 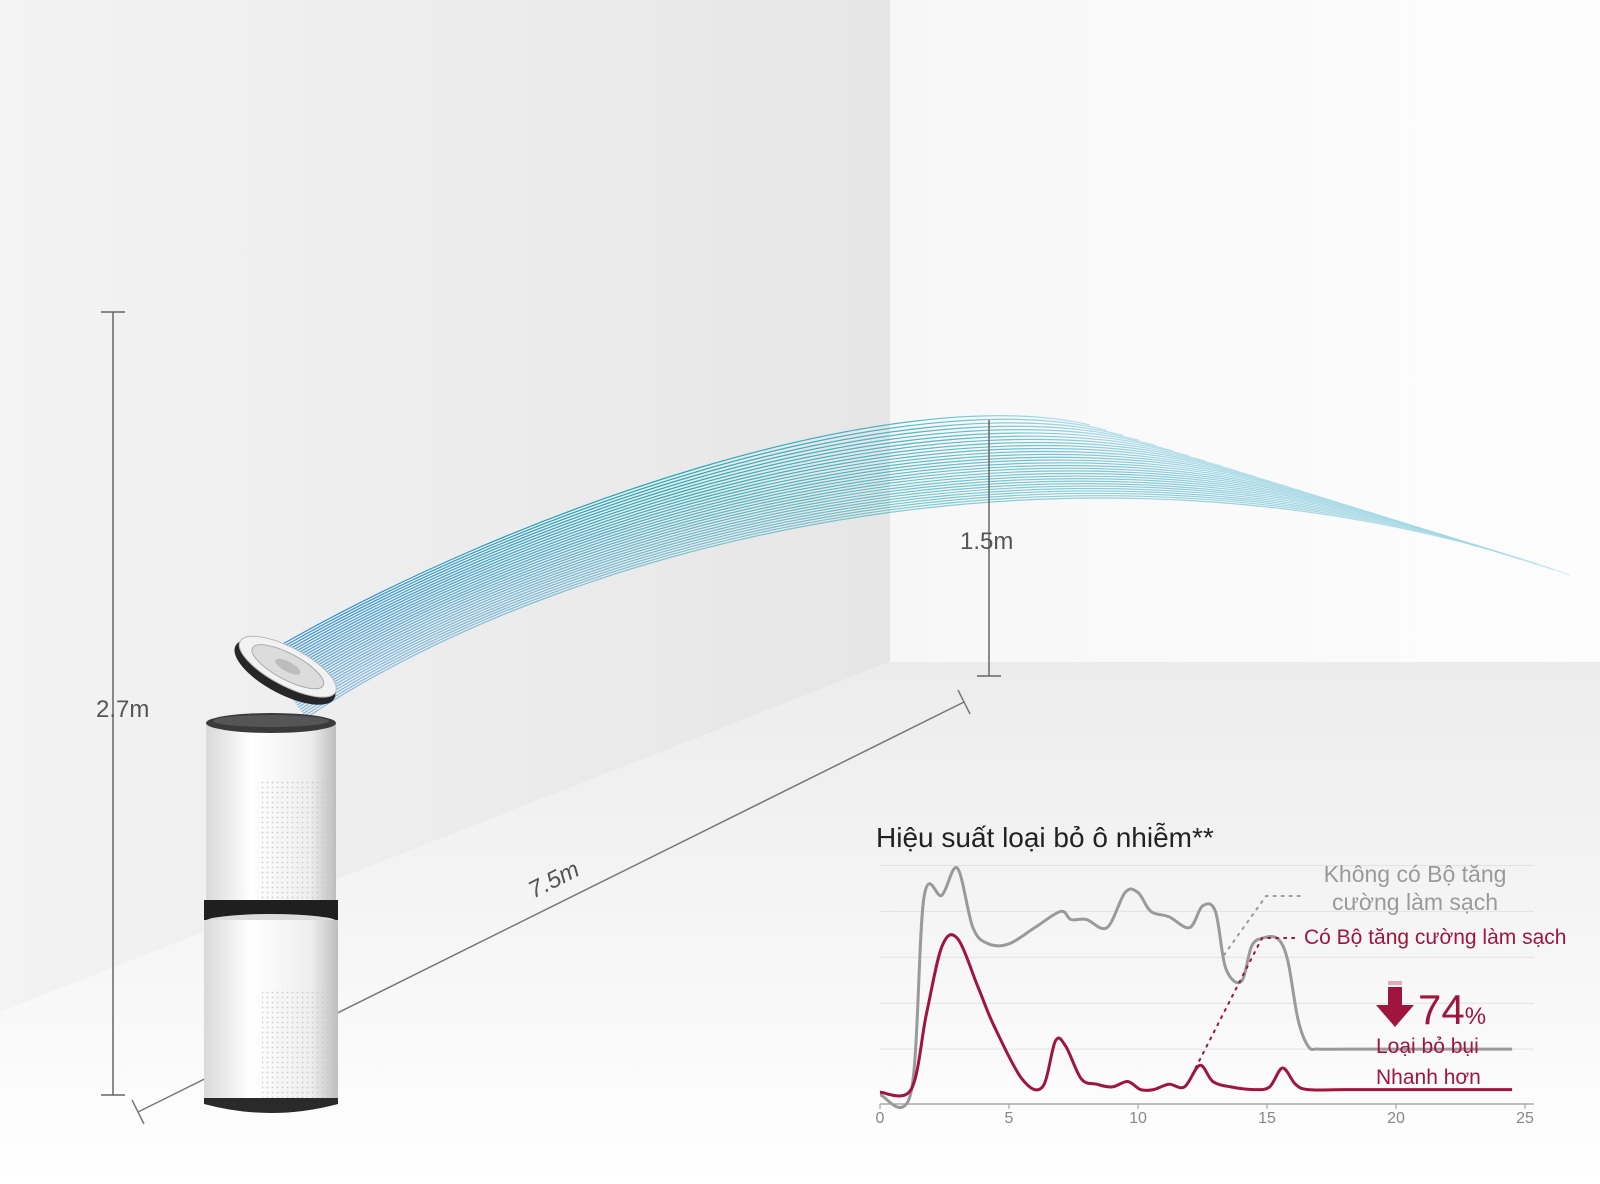 I want to click on chart-title: Hiệu suất loại bỏ ô nhiễm**, so click(x=1045, y=837).